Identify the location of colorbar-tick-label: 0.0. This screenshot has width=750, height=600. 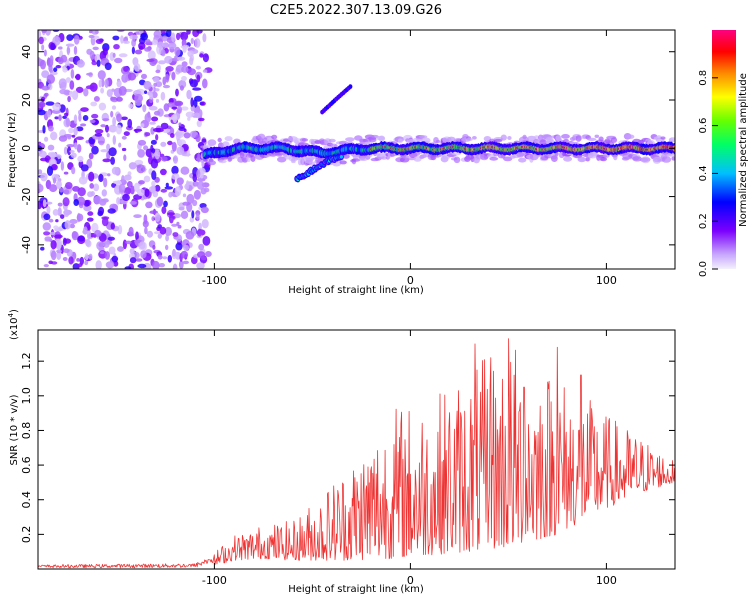
(703, 269).